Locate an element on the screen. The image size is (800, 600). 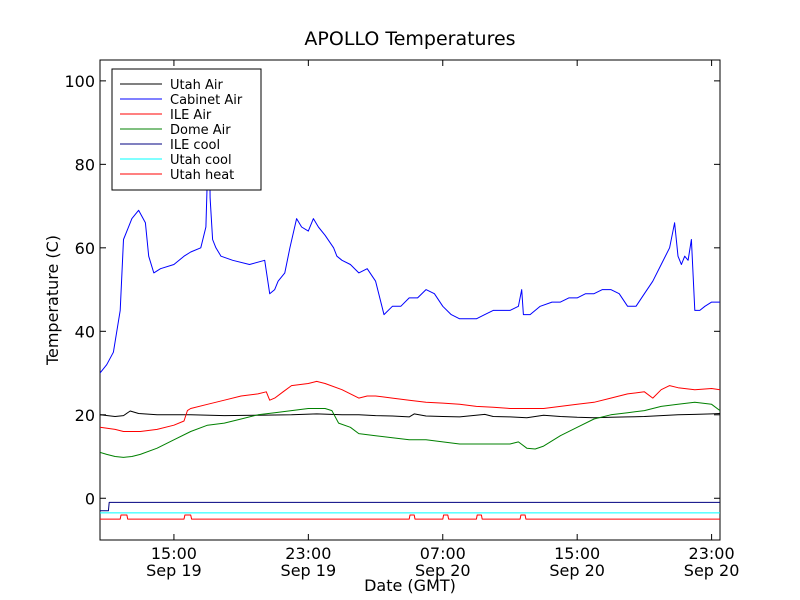
legend-label: Dome Air is located at coordinates (200, 130).